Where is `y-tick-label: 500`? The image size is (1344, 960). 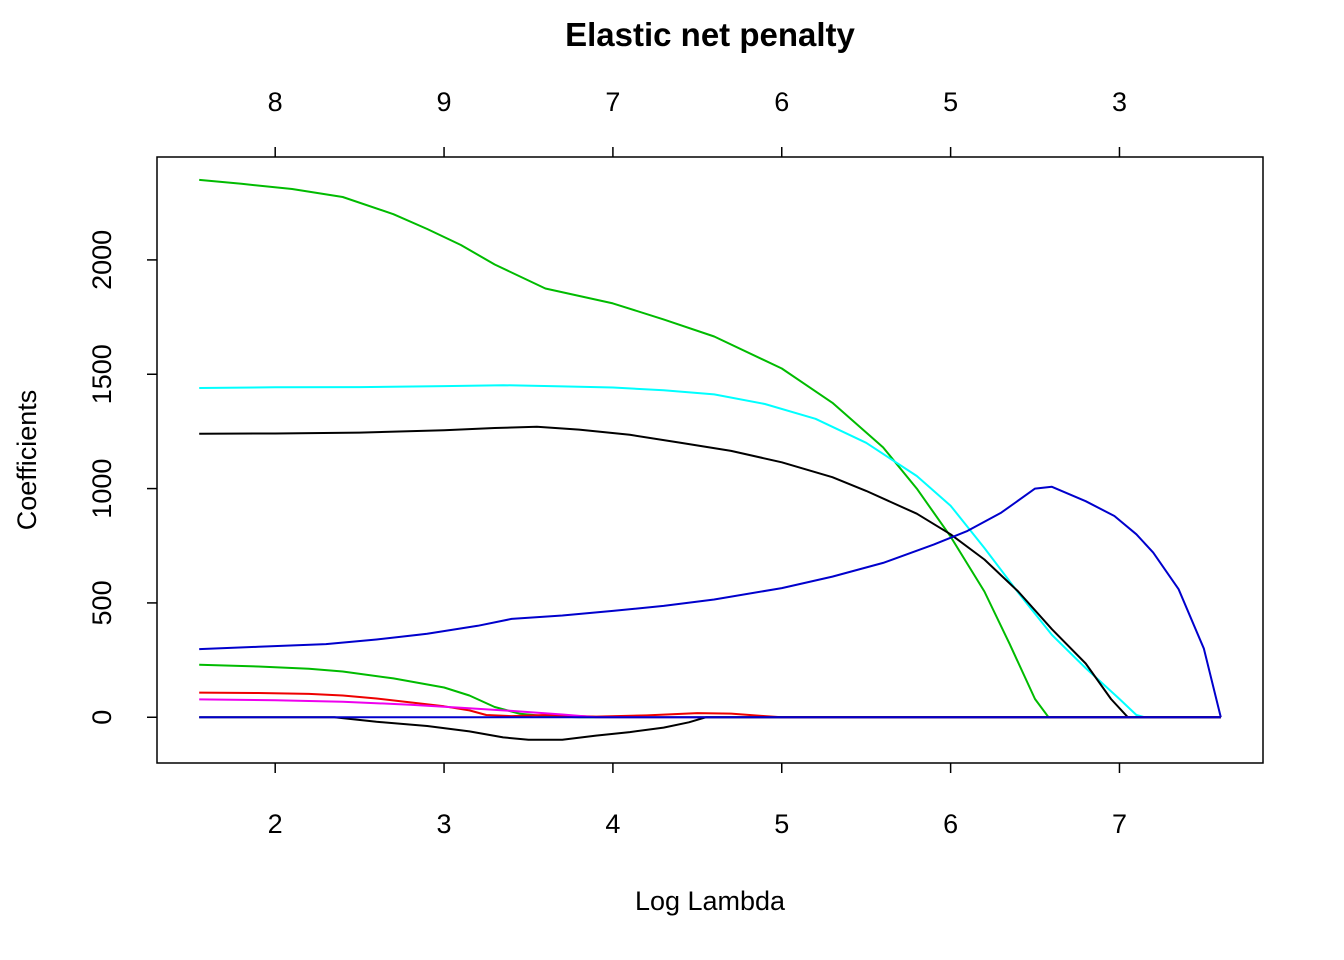
y-tick-label: 500 is located at coordinates (102, 602).